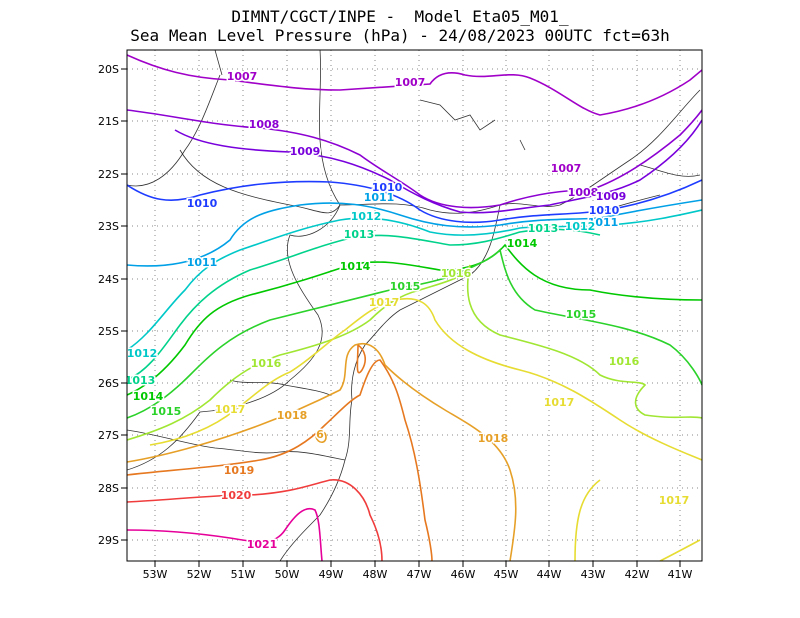 The height and width of the screenshot is (618, 800). I want to click on lat-tick-label: 24S, so click(108, 279).